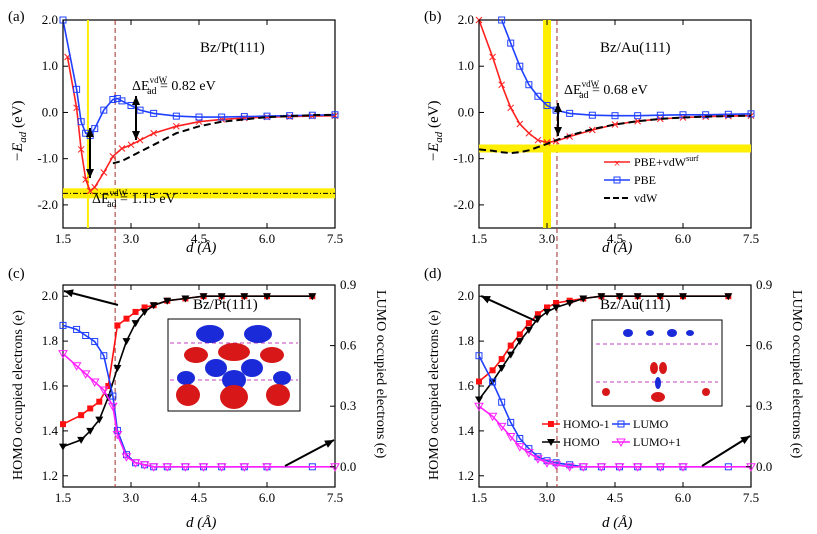 The height and width of the screenshot is (534, 817). I want to click on y-tick-a: 0.0, so click(50, 111).